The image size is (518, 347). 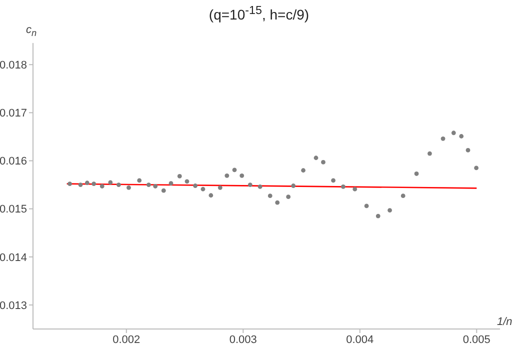 What do you see at coordinates (504, 322) in the screenshot?
I see `x-axis-title: 1/n` at bounding box center [504, 322].